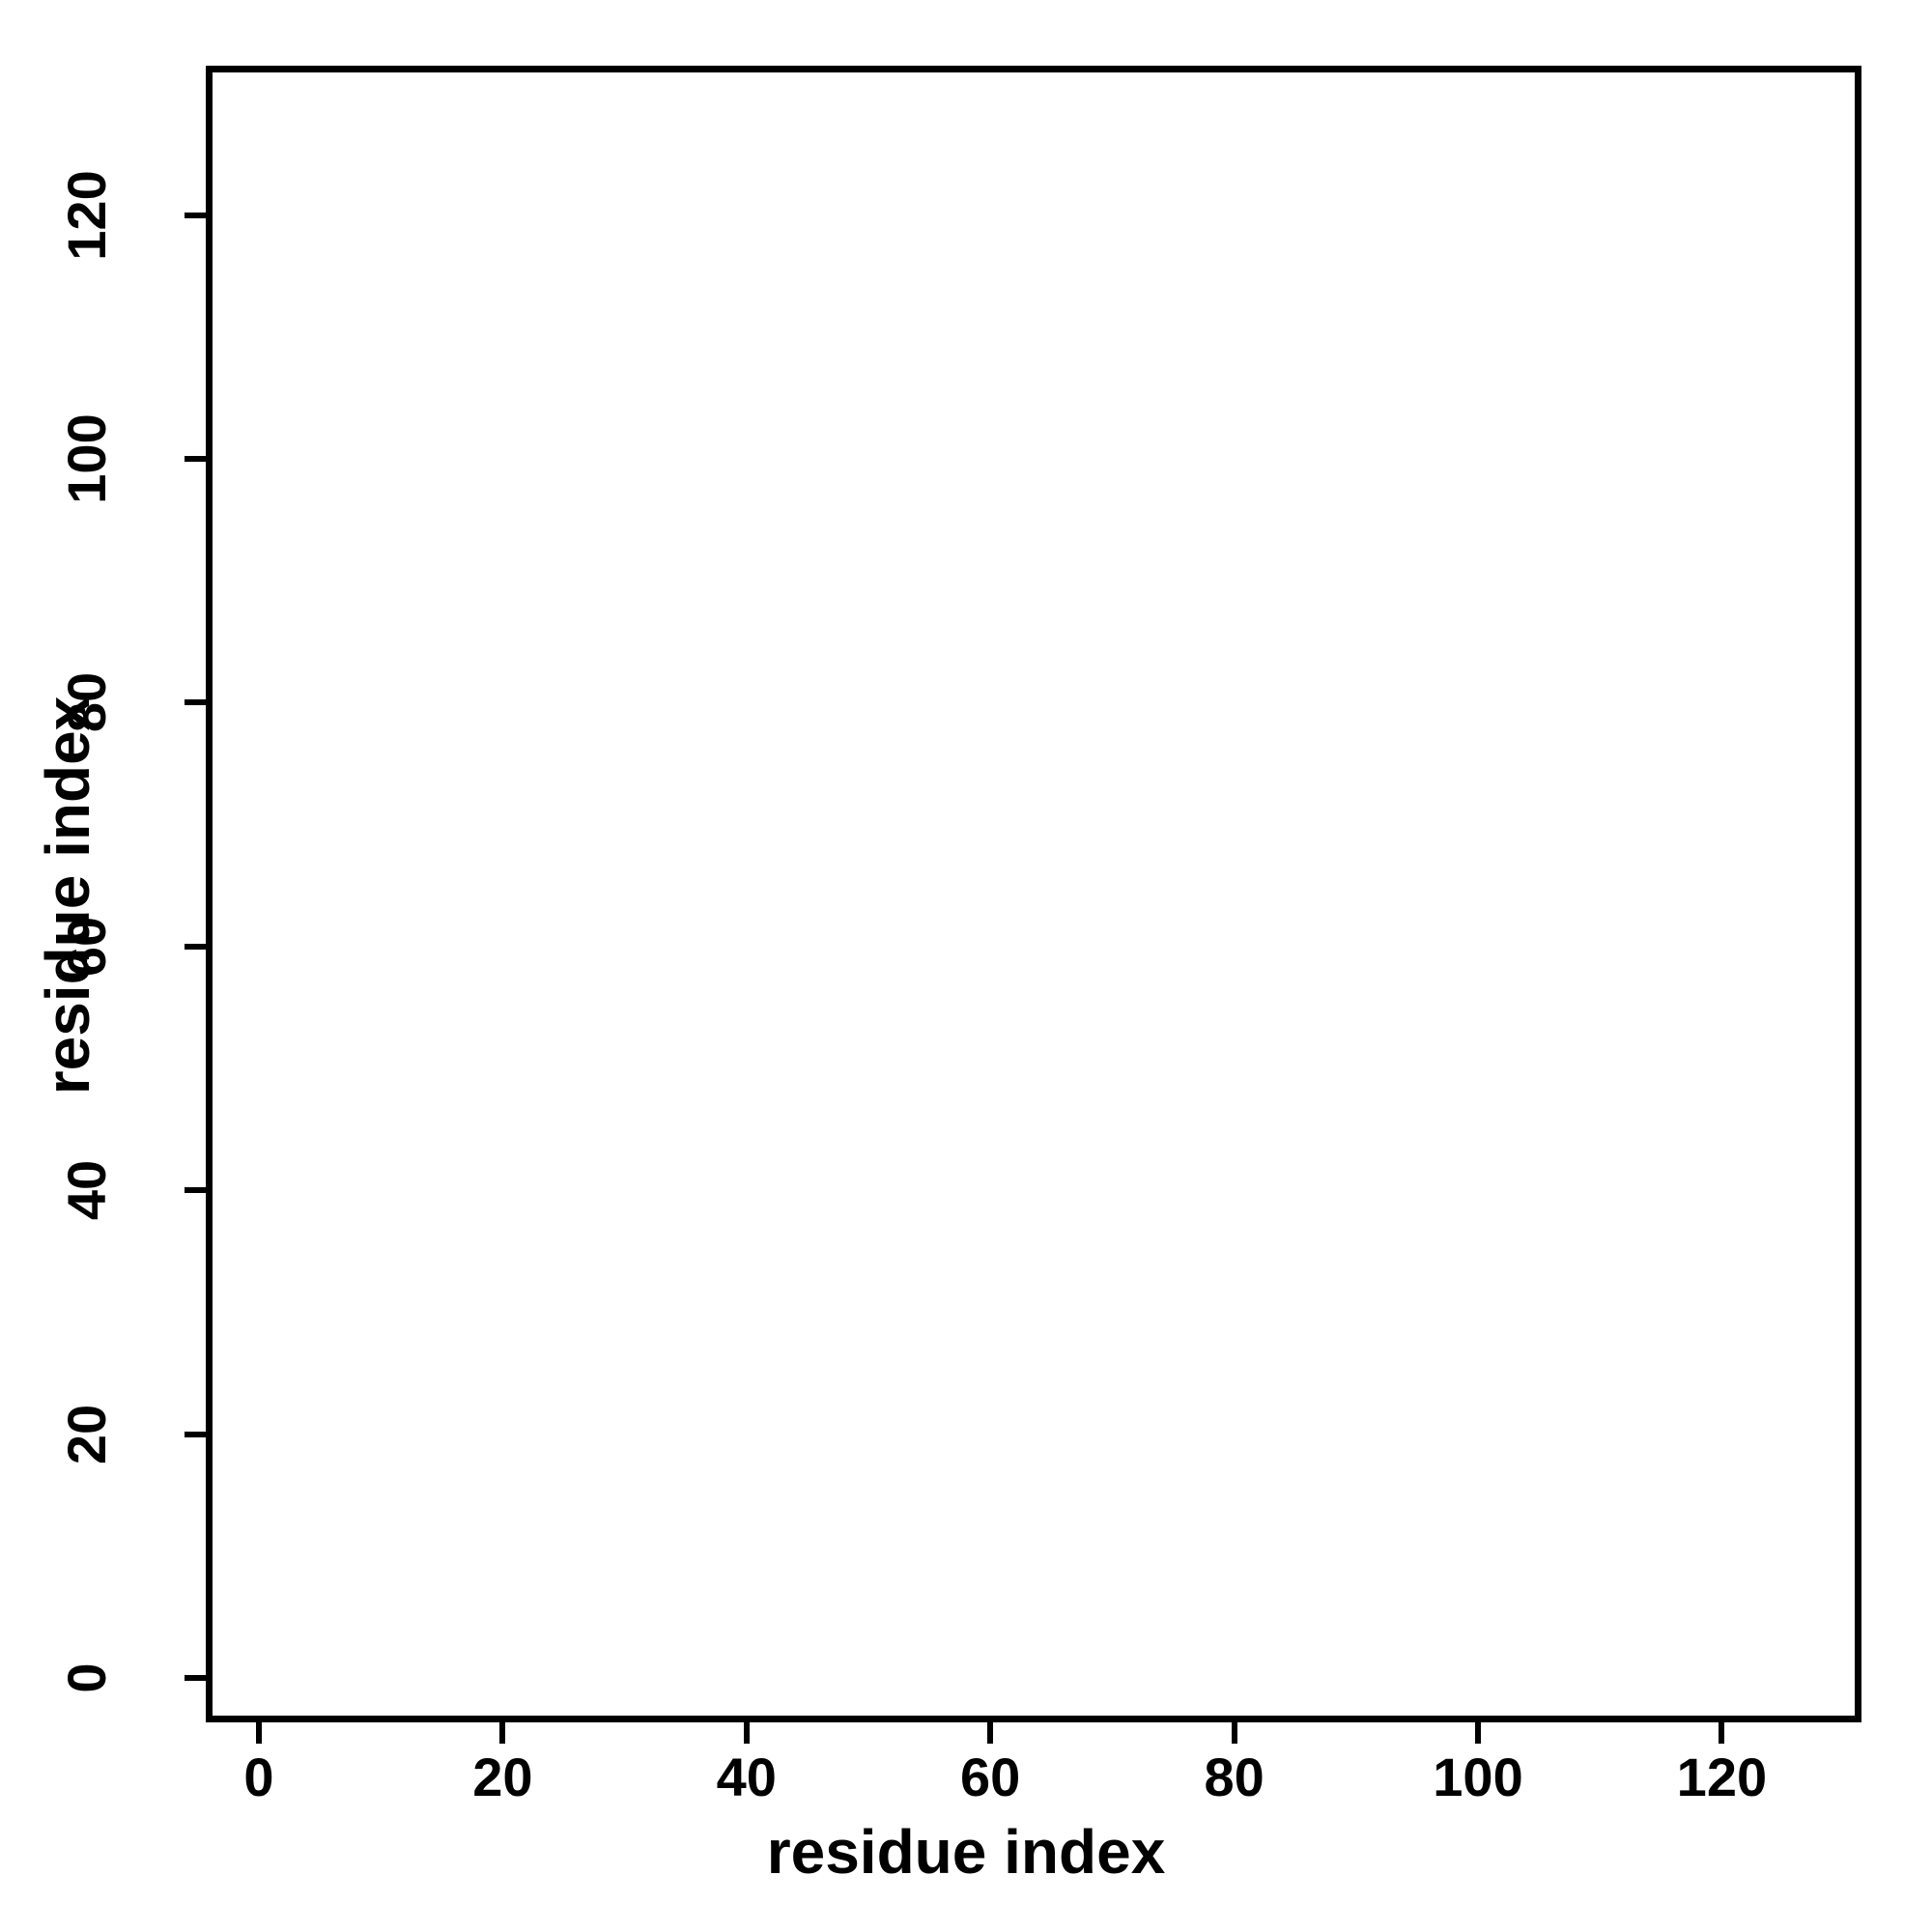  What do you see at coordinates (86, 1434) in the screenshot?
I see `y-tick-label: 20` at bounding box center [86, 1434].